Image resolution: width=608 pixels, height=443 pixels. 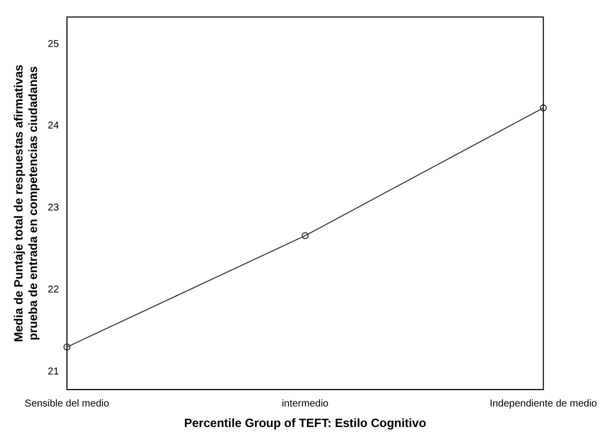 I want to click on x-tick-label: intermedio, so click(x=305, y=404).